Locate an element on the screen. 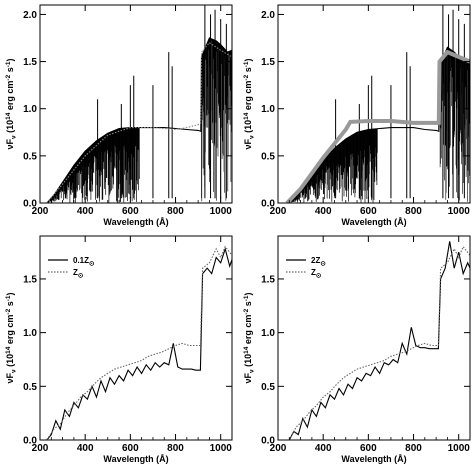 The image size is (474, 465). legend: 2Z⊙Z⊙ is located at coordinates (306, 268).